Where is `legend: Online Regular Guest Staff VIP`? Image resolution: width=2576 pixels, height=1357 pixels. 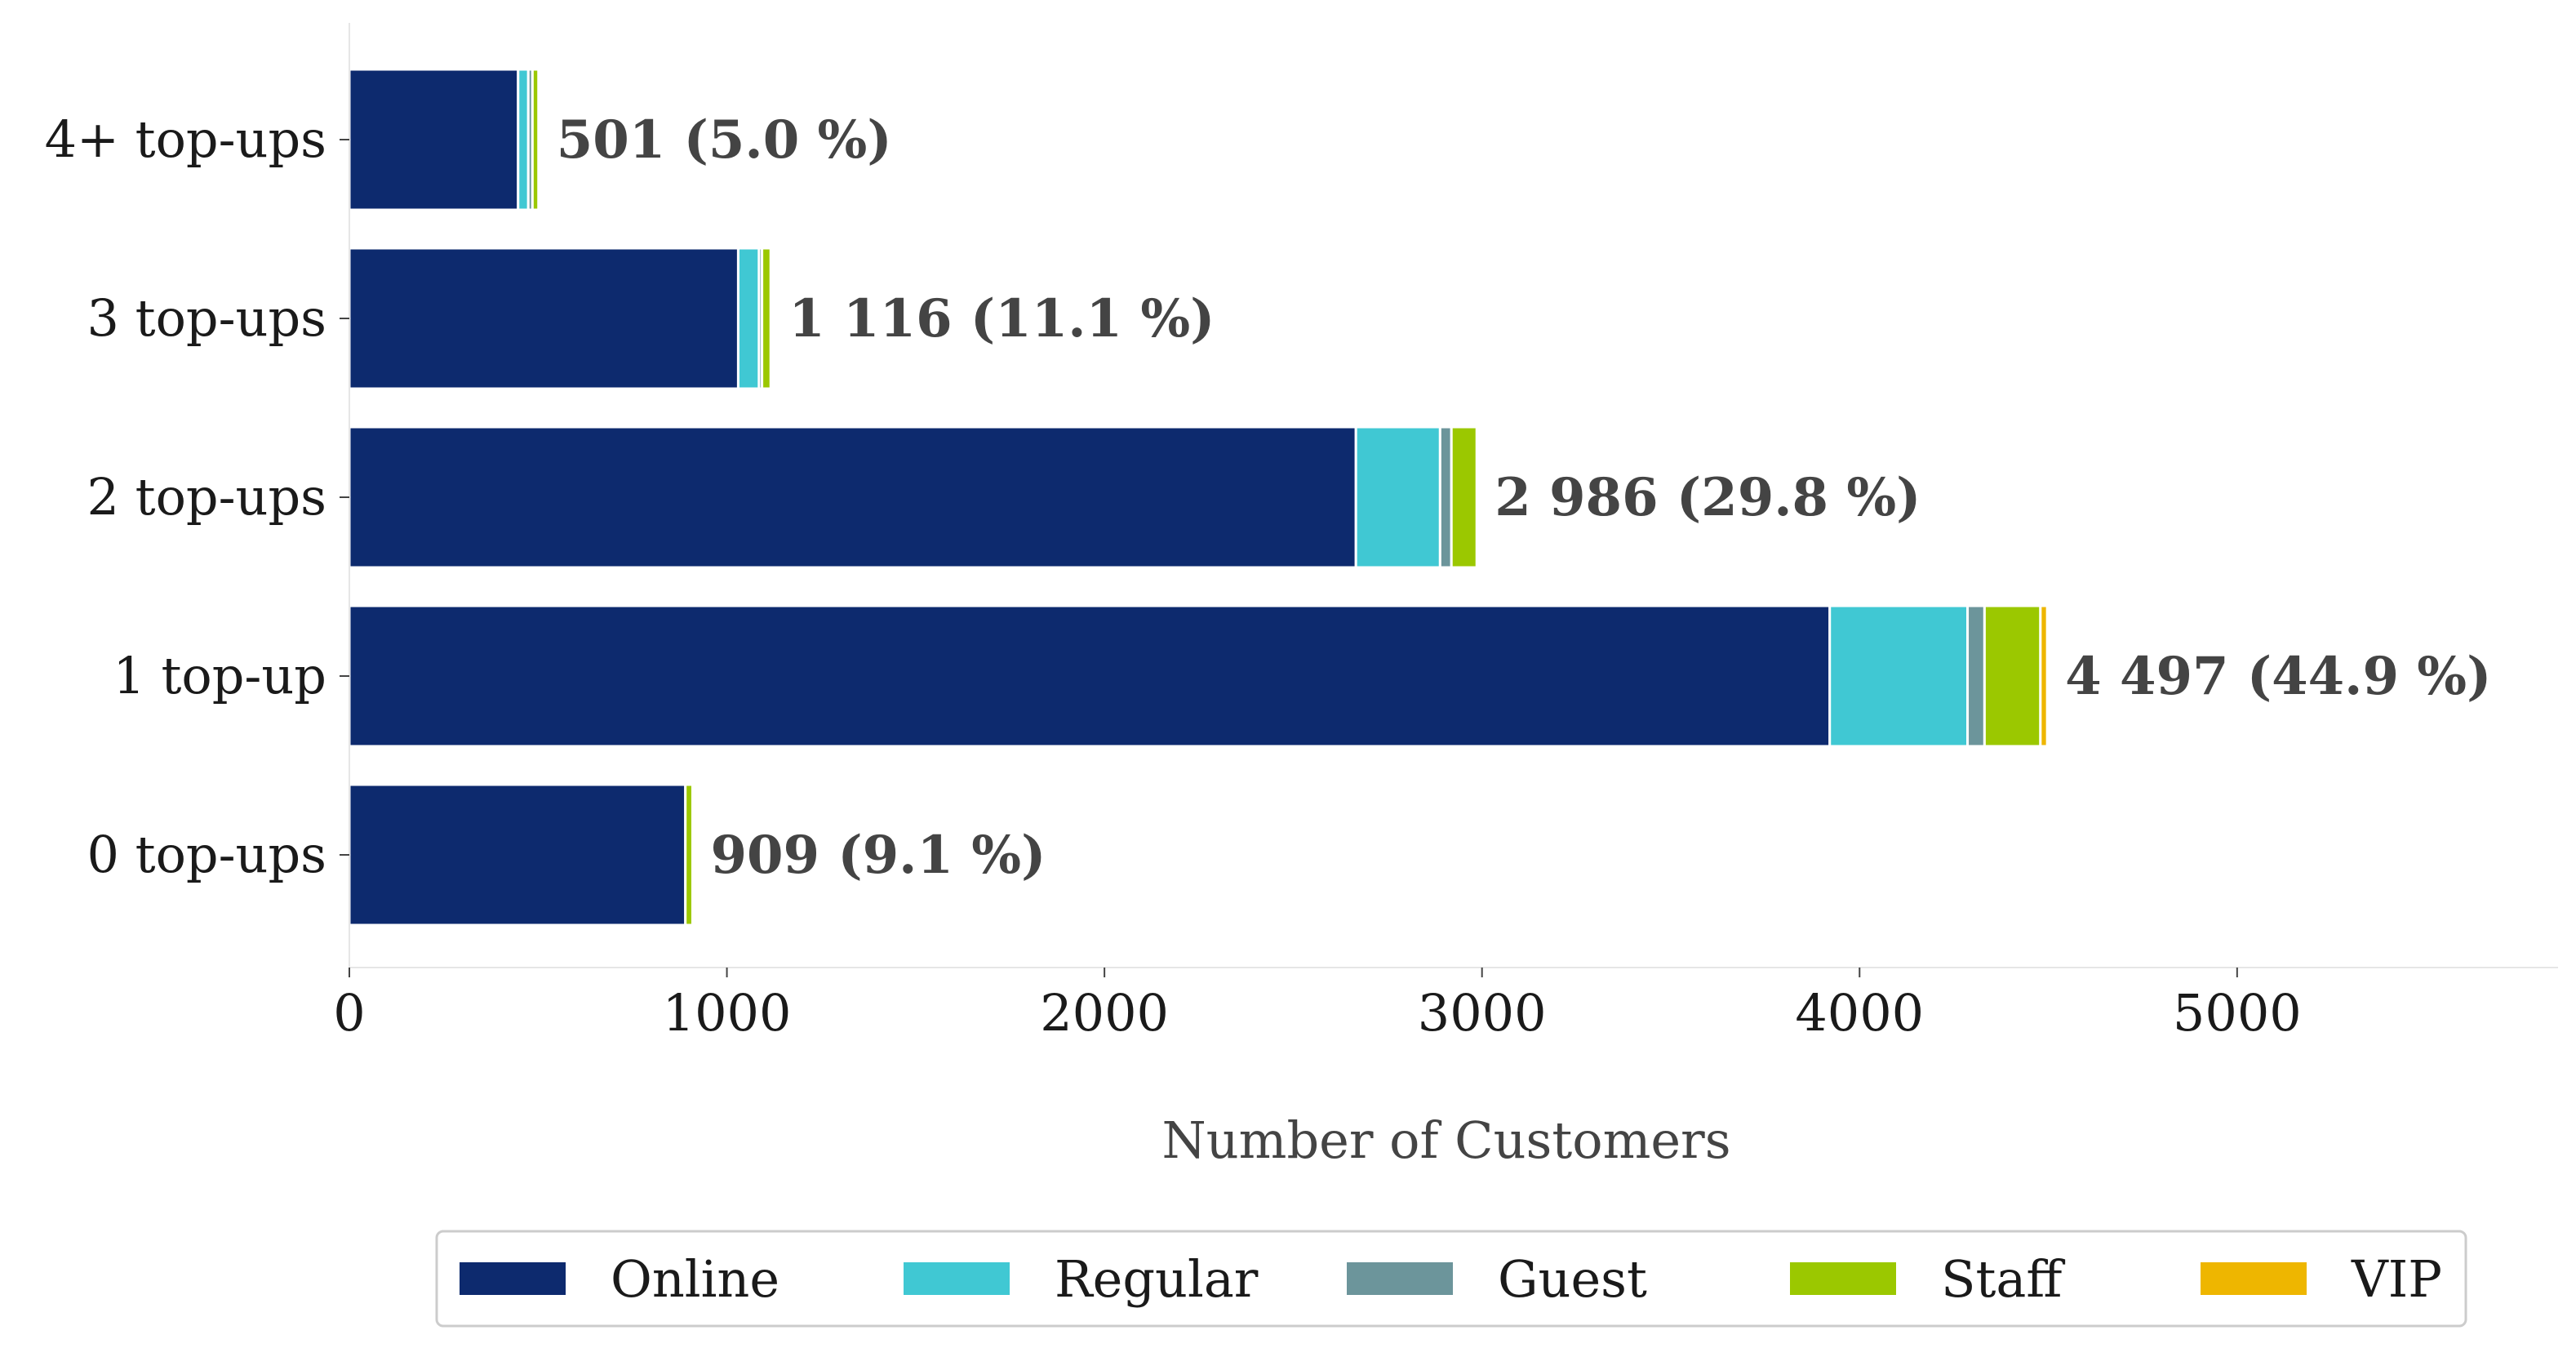
legend: Online Regular Guest Staff VIP is located at coordinates (1451, 1279).